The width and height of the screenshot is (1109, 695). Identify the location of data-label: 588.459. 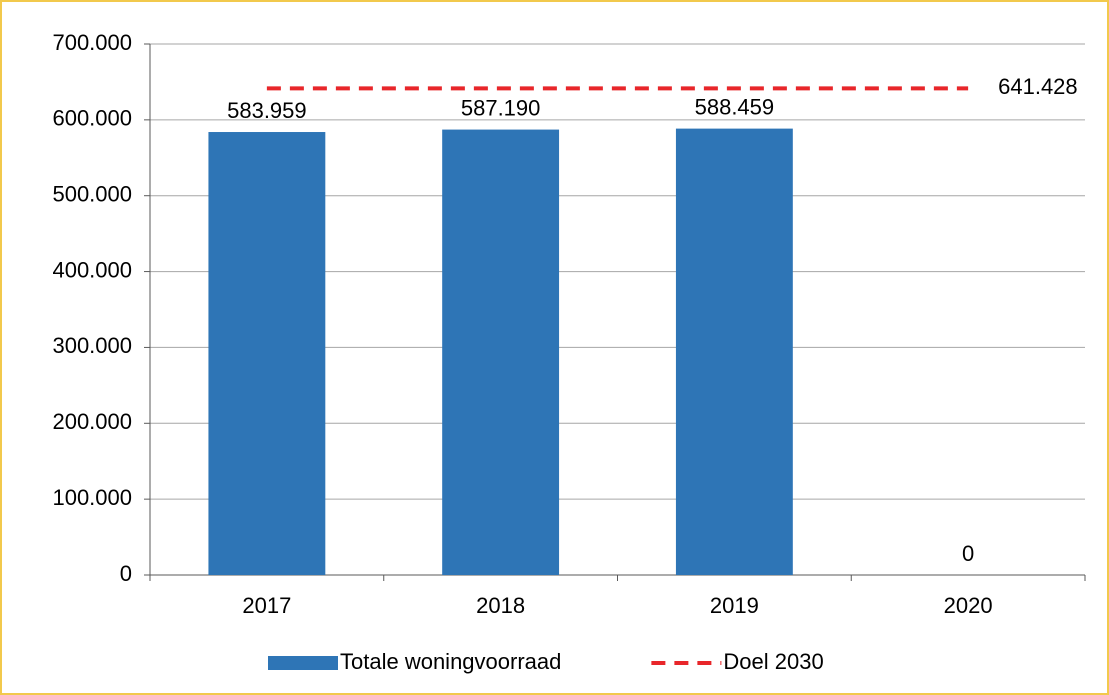
(735, 106).